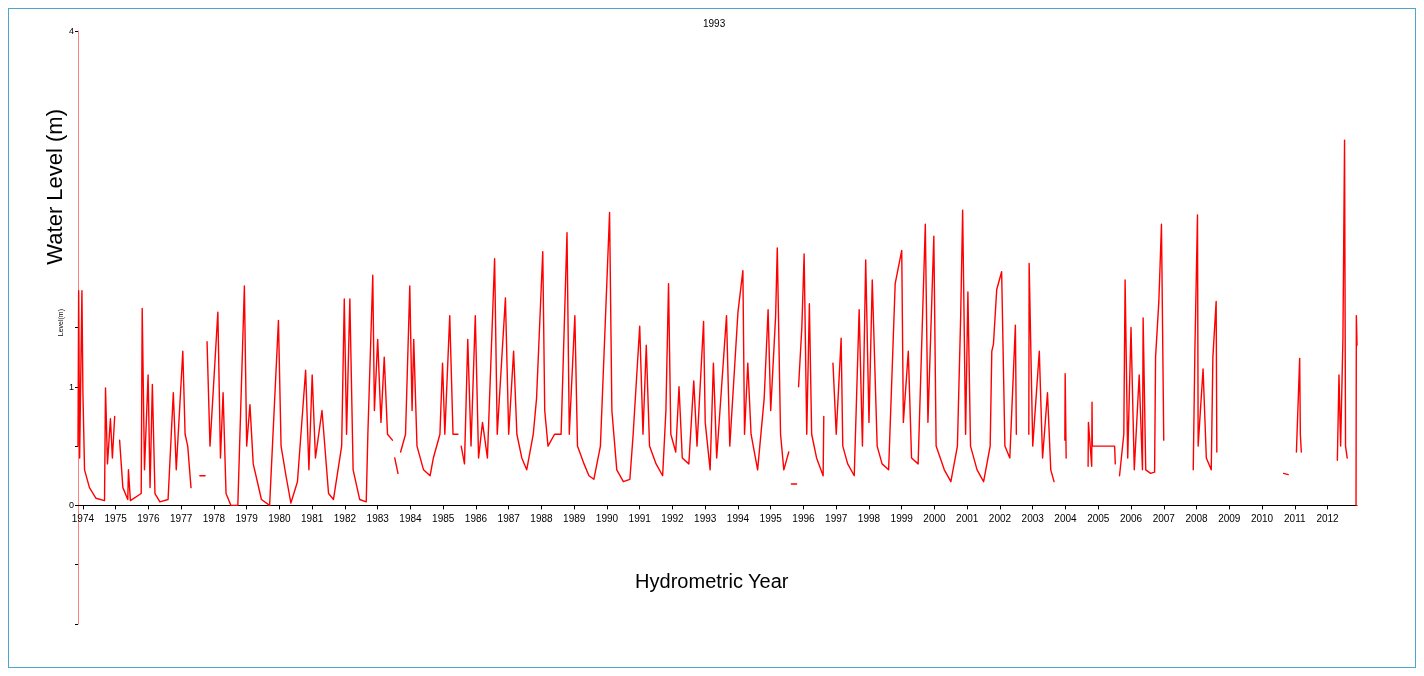 This screenshot has height=676, width=1424. What do you see at coordinates (148, 518) in the screenshot?
I see `x-tick-label: 1976` at bounding box center [148, 518].